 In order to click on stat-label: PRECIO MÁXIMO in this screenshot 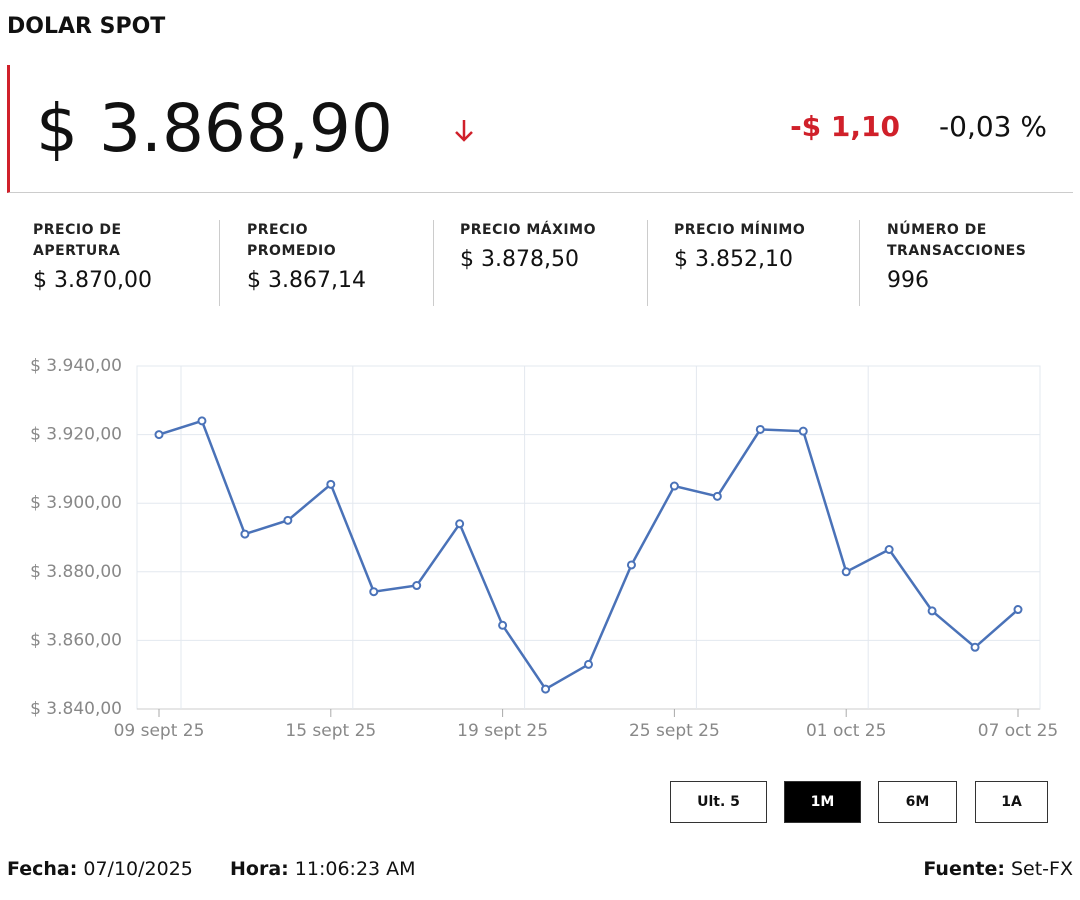, I will do `click(528, 230)`.